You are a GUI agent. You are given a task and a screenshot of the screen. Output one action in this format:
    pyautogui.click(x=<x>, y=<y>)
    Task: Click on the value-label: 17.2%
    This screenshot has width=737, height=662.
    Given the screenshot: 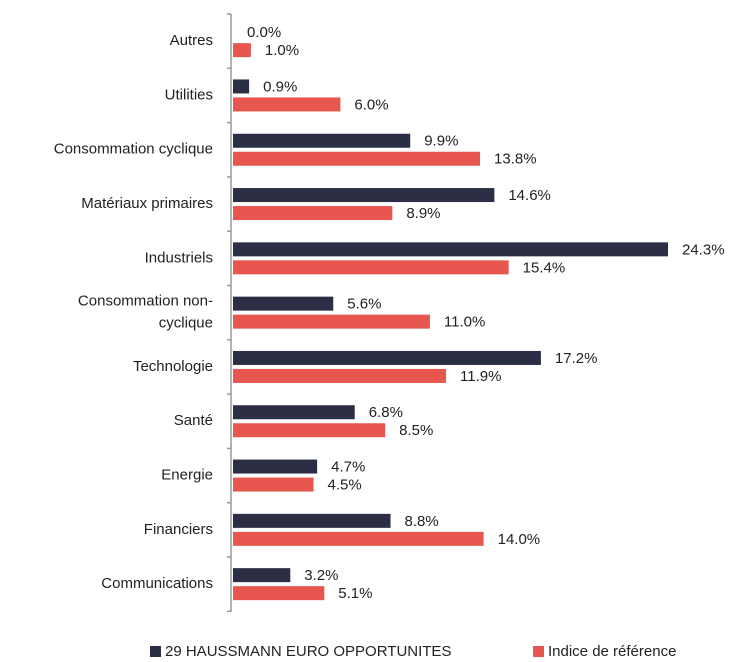 What is the action you would take?
    pyautogui.click(x=576, y=358)
    